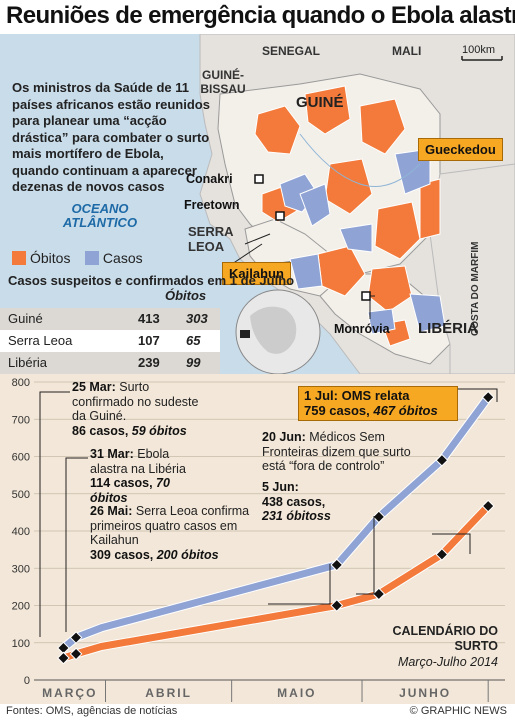 This screenshot has height=724, width=515. I want to click on globe-icon, so click(278, 331).